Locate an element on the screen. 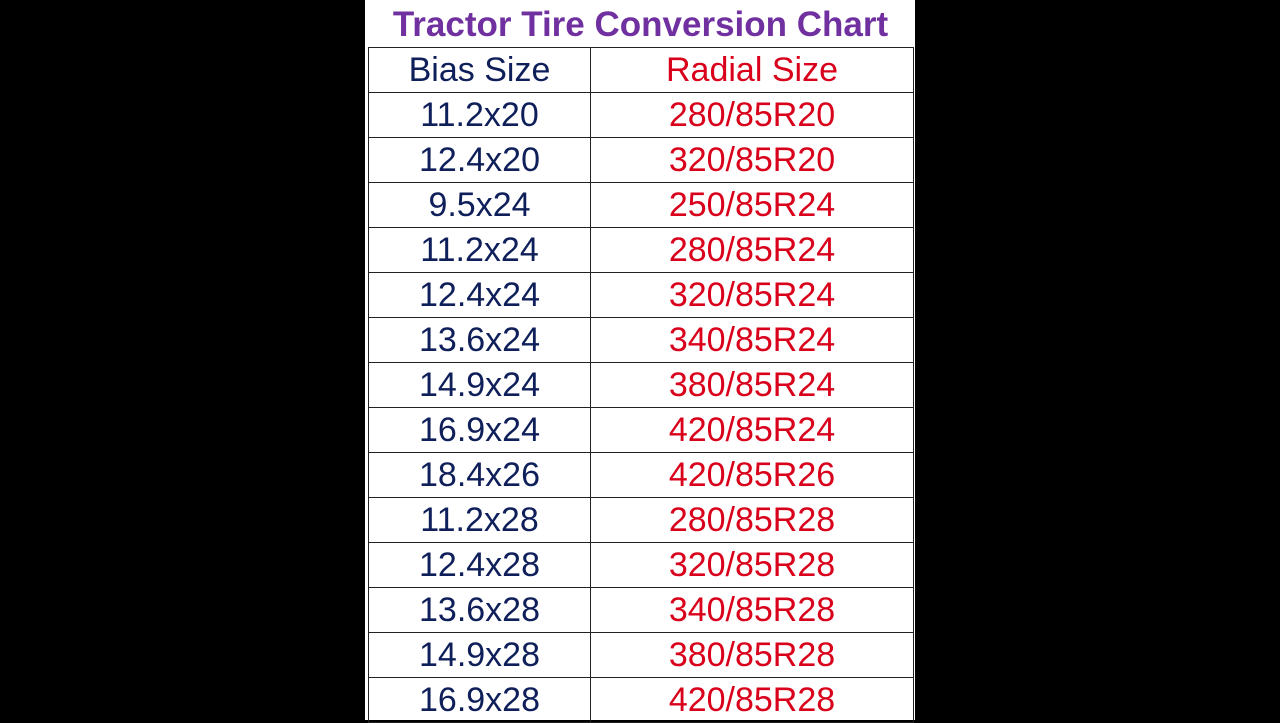 This screenshot has height=723, width=1280. table-row: 12.4x20 320/85R20 is located at coordinates (641, 160).